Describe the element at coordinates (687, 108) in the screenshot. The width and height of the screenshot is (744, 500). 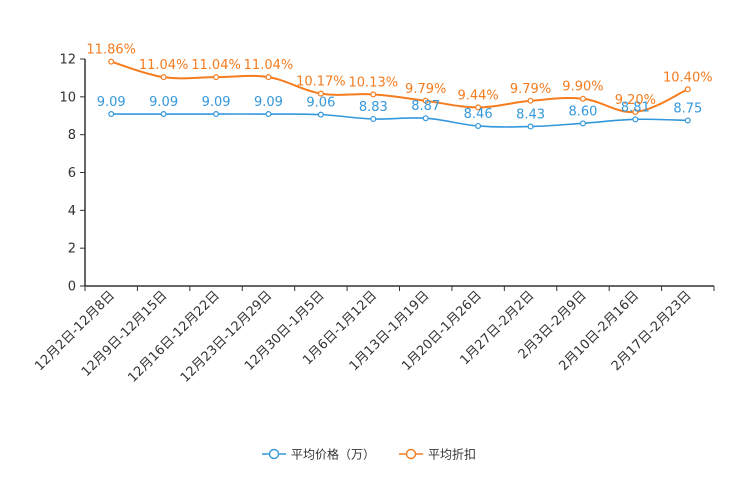
I see `data-label-0-11: 8.75` at that location.